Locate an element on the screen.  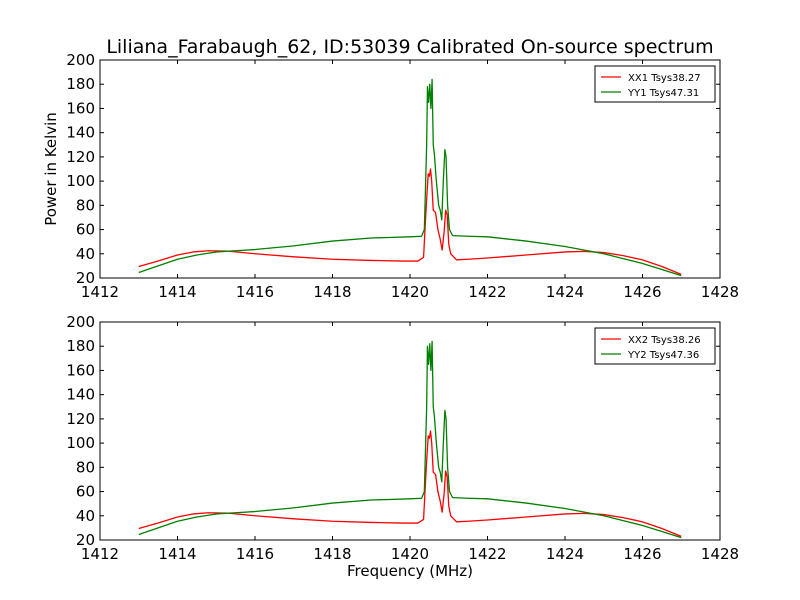
y-axis-label: Power in Kelvin is located at coordinates (51, 169).